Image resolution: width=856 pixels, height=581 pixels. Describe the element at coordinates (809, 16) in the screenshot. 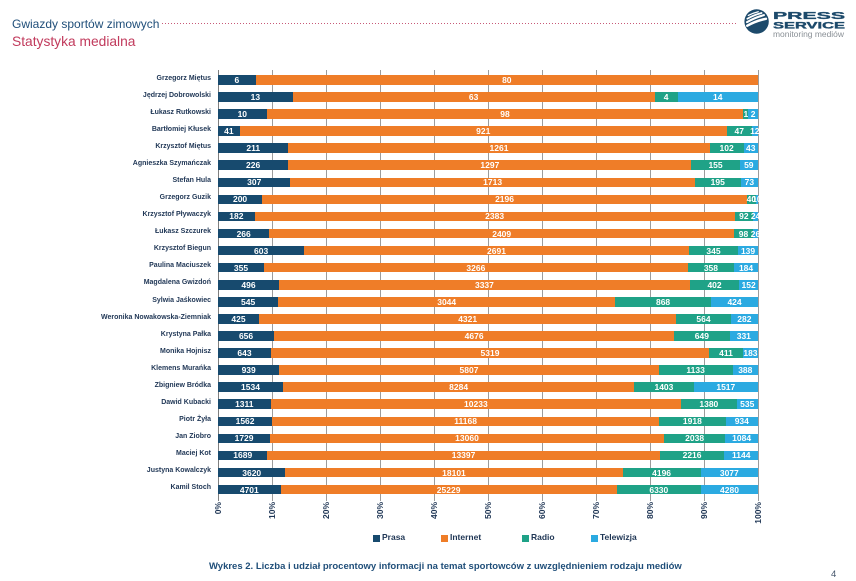

I see `svg-text: PRESS` at that location.